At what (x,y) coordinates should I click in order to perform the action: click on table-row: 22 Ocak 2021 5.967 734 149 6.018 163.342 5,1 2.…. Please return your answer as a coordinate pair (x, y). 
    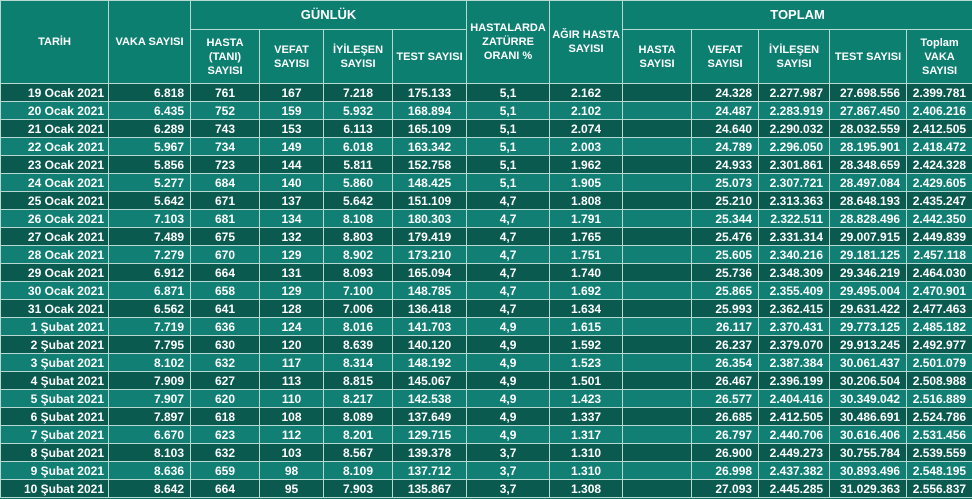
    Looking at the image, I should click on (486, 146).